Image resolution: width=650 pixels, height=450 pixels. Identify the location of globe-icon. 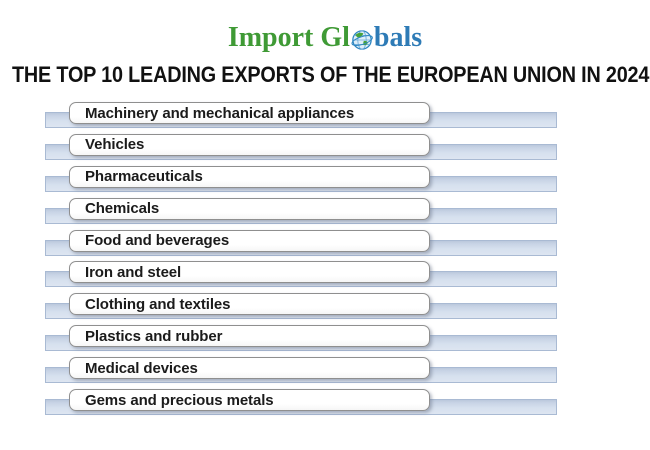
(362, 39).